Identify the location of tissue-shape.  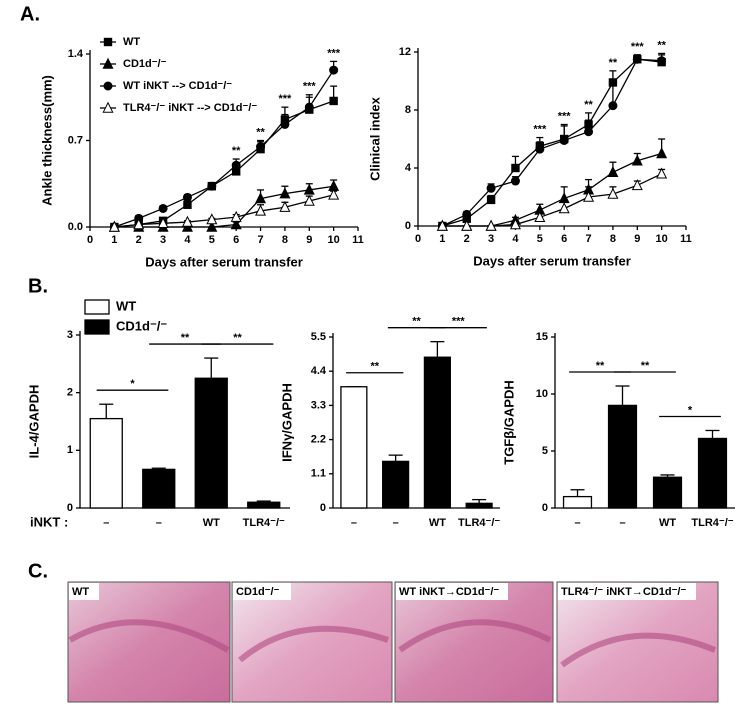
(392, 643).